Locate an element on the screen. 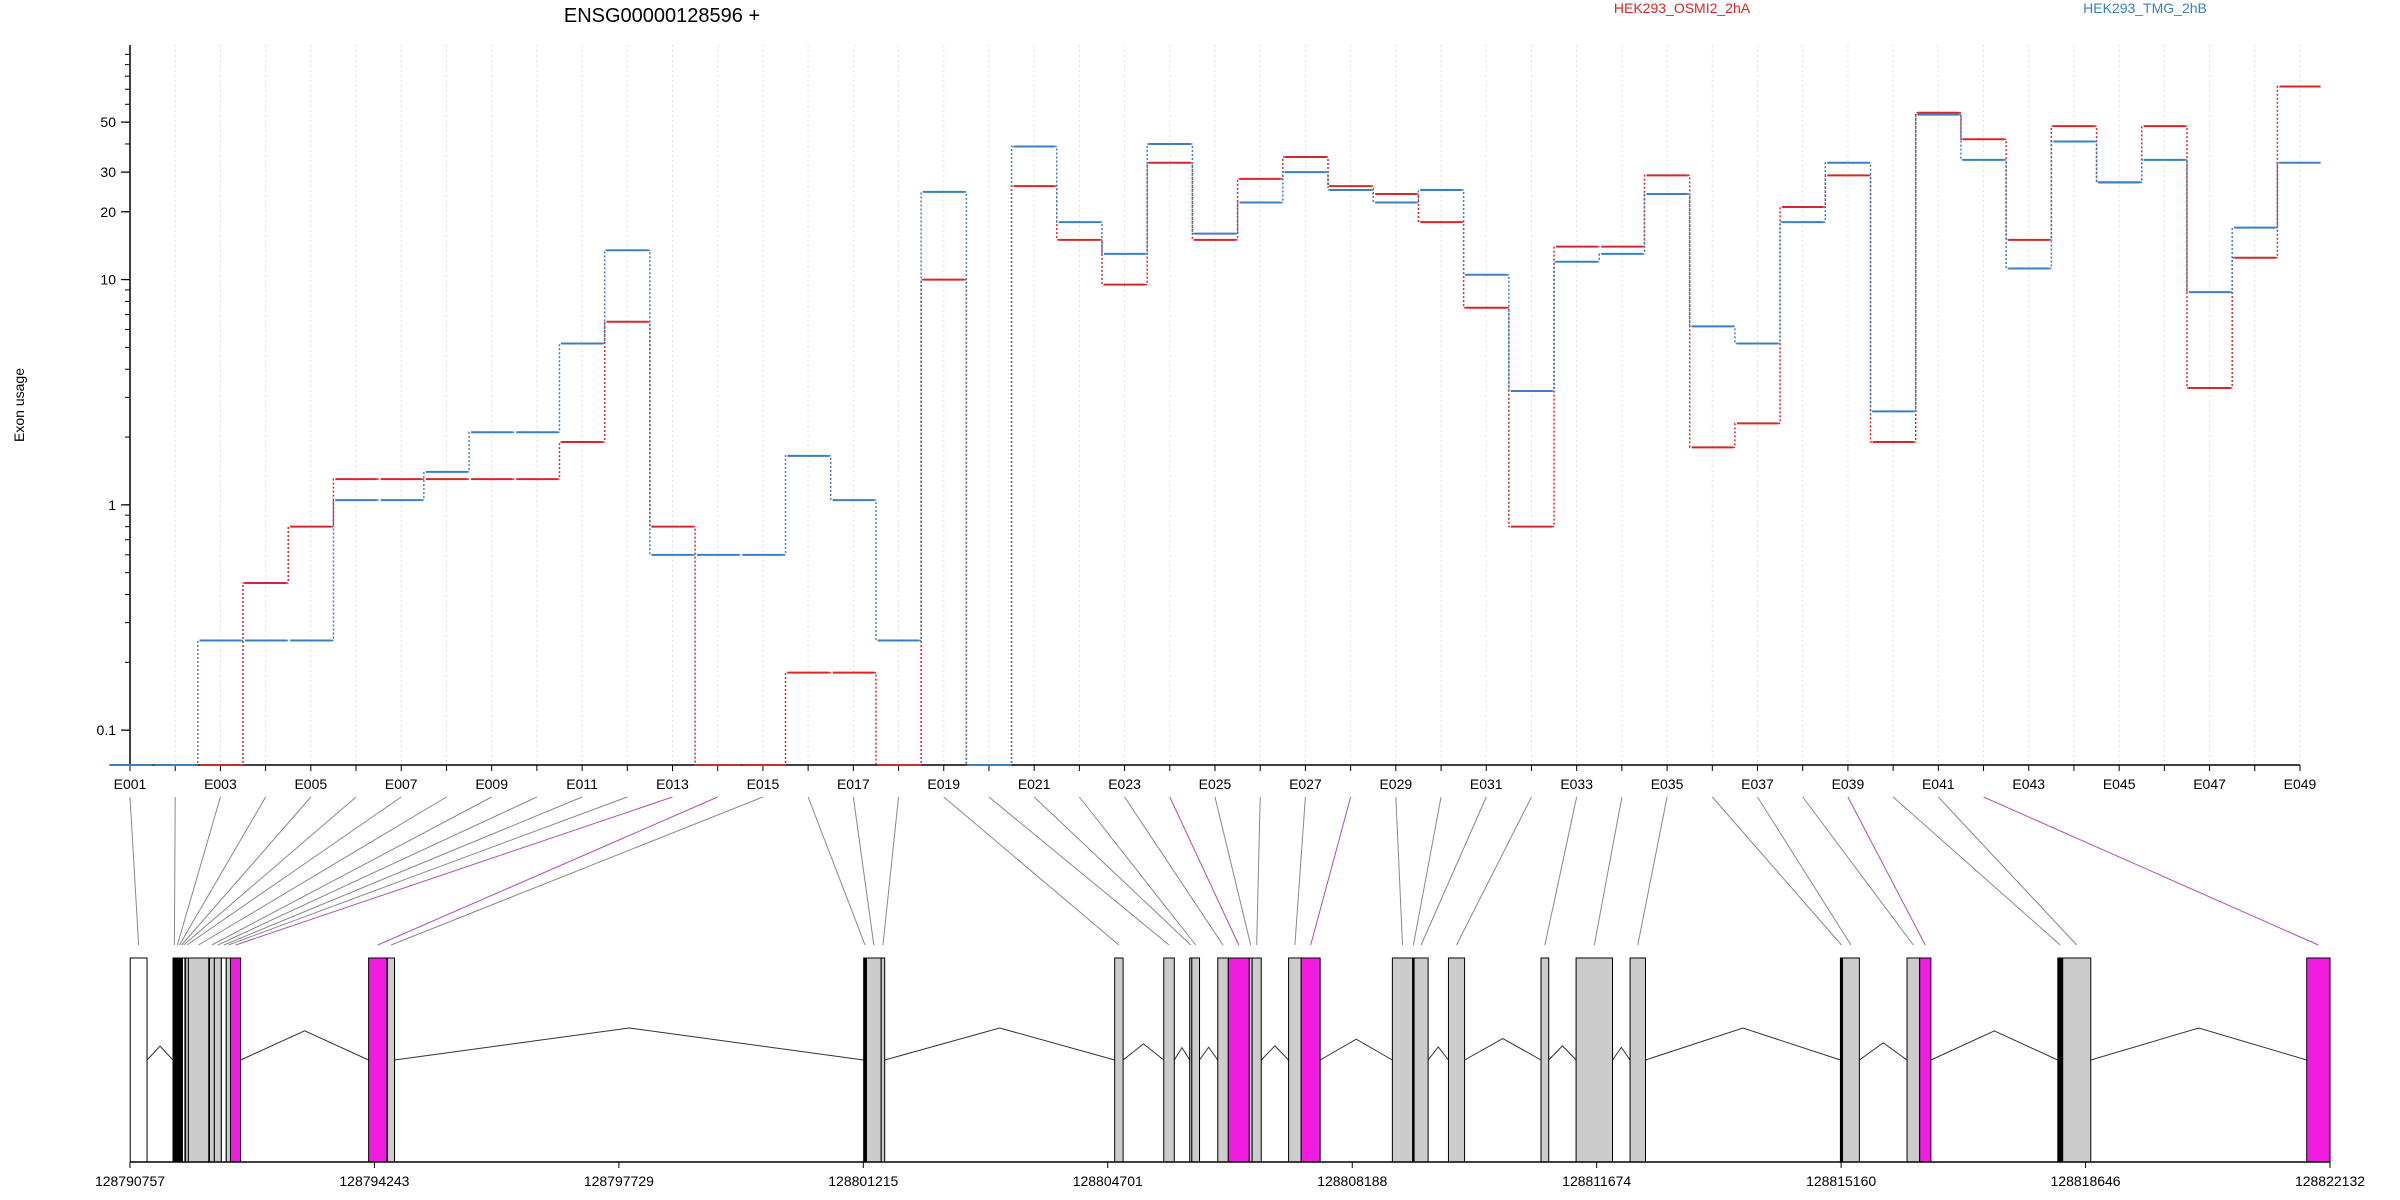 Image resolution: width=2400 pixels, height=1200 pixels. x-tick-label: E041 is located at coordinates (1938, 784).